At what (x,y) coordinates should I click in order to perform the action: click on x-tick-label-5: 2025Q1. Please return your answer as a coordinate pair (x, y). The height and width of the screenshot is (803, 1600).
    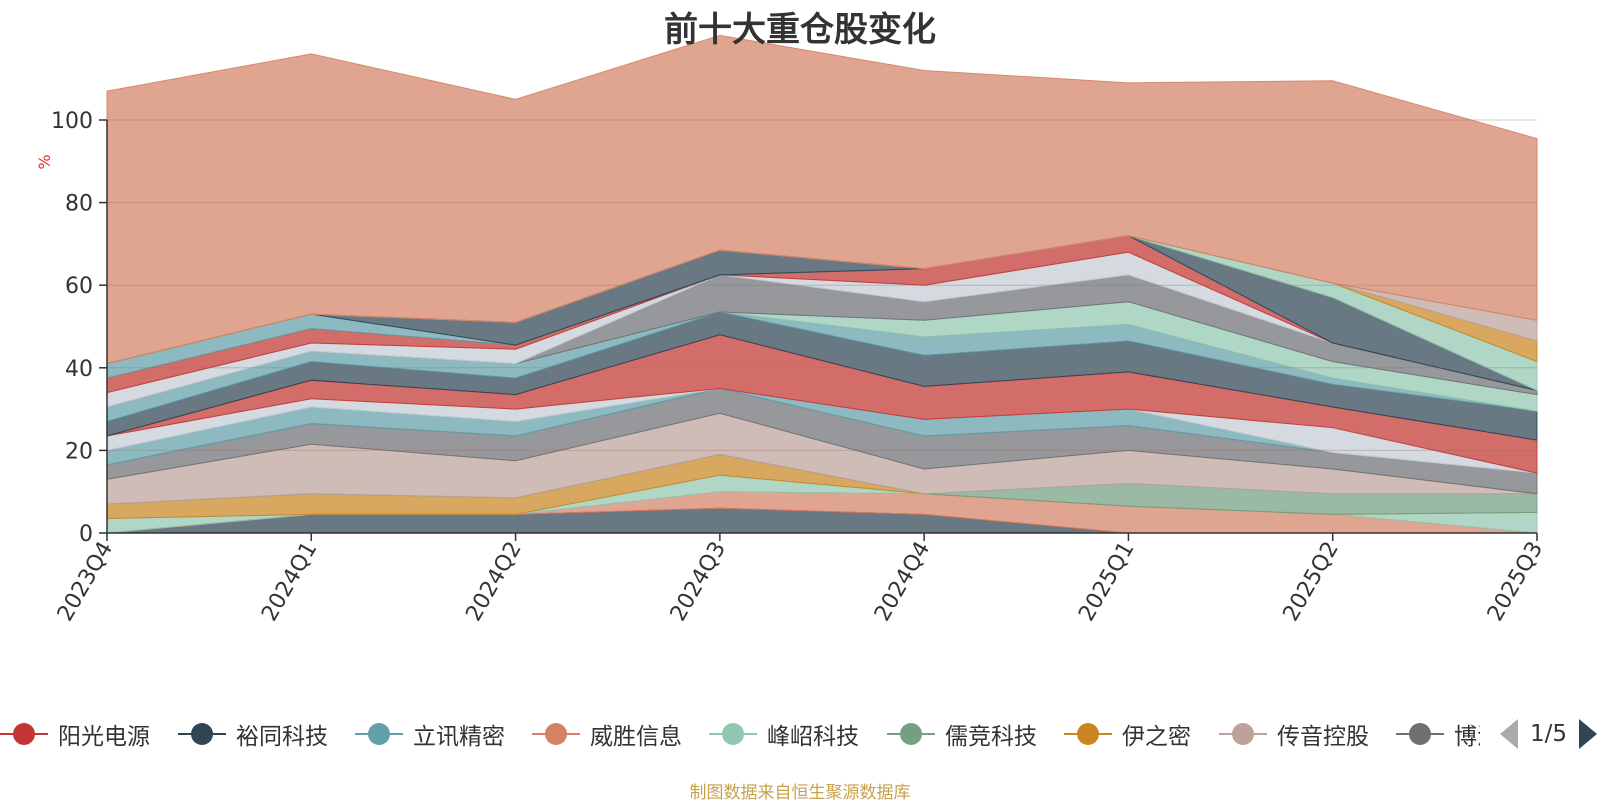
    Looking at the image, I should click on (1106, 582).